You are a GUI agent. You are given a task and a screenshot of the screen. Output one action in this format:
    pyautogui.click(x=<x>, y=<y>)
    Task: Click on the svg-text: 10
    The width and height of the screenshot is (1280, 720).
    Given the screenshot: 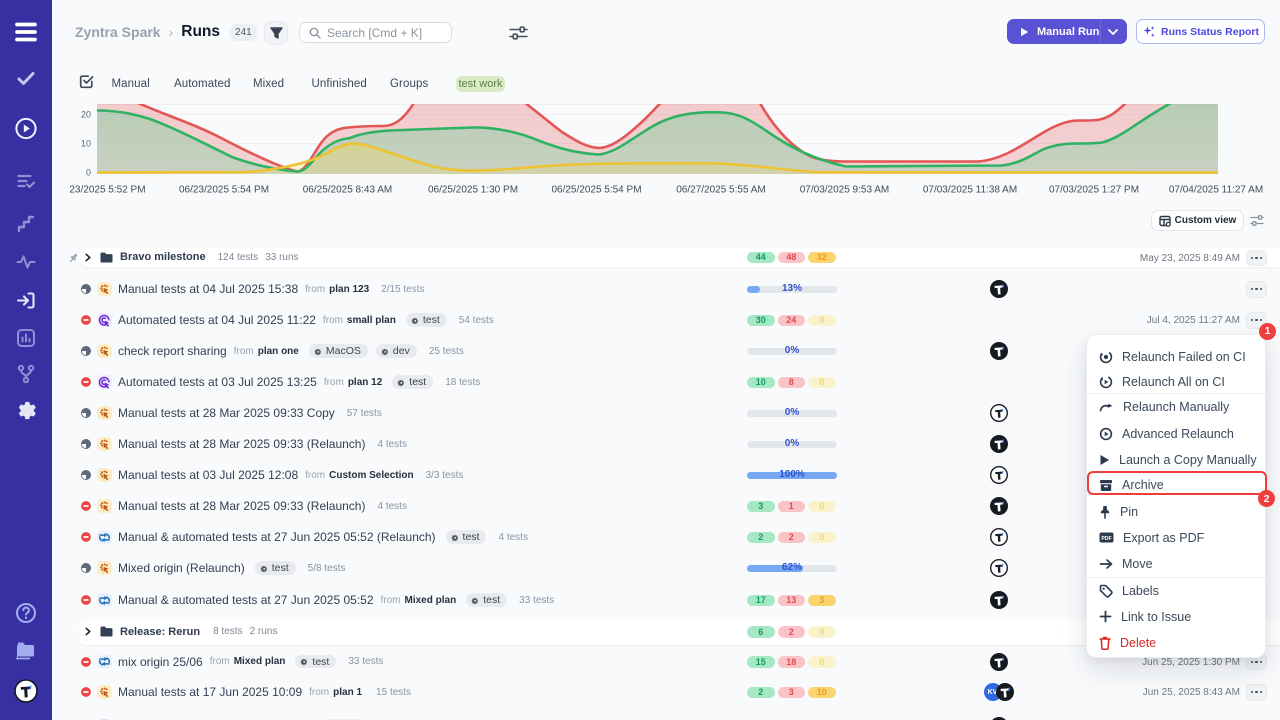 What is the action you would take?
    pyautogui.click(x=86, y=144)
    